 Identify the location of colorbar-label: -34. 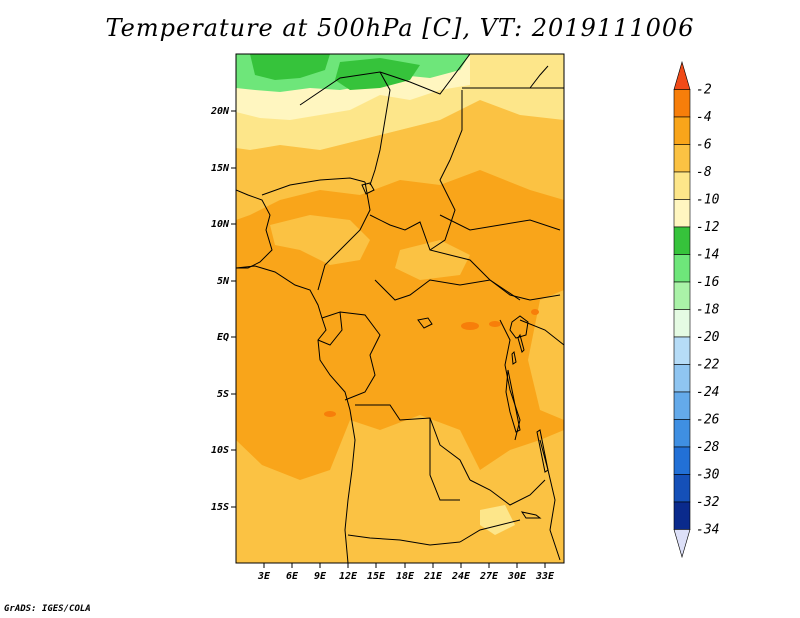
(707, 530).